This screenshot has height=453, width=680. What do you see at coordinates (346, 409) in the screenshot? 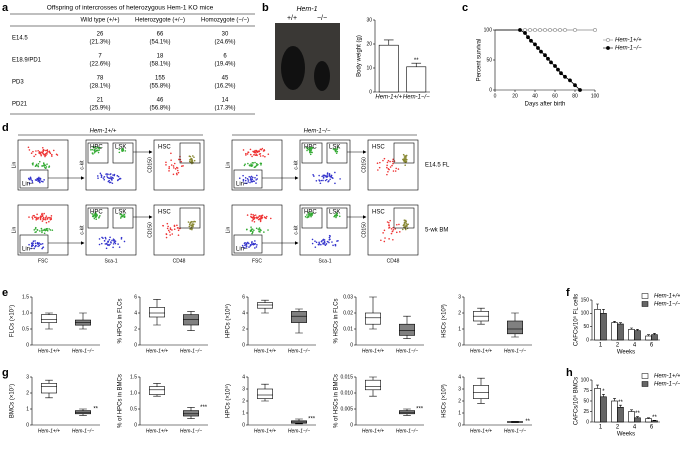
I see `y-tick-label: 0.005` at bounding box center [346, 409].